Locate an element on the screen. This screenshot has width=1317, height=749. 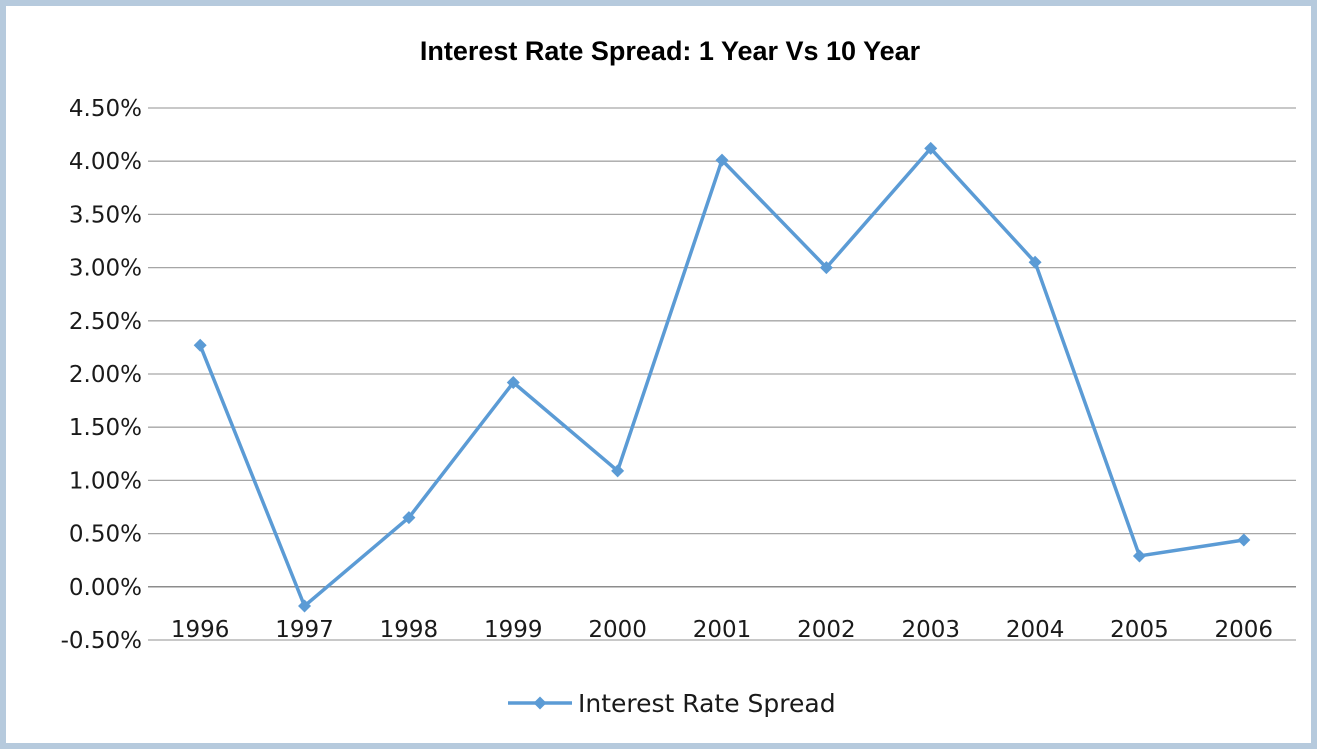
y-tick-label: 1.50% is located at coordinates (105, 428).